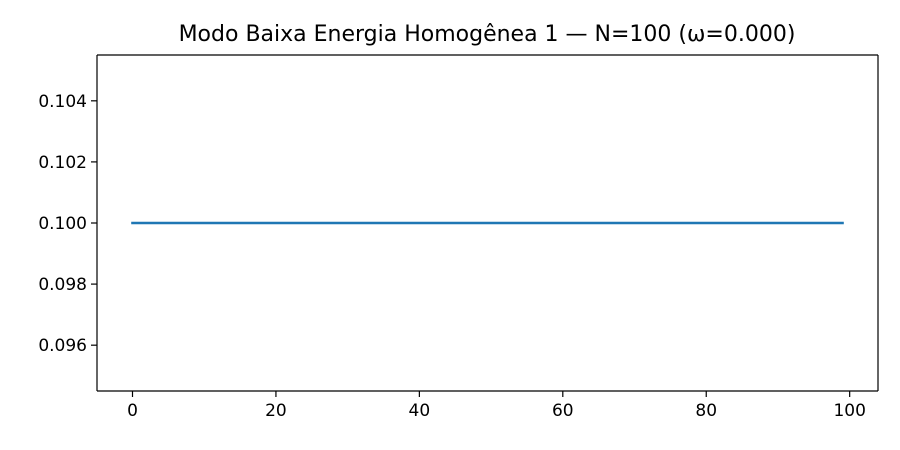 Image resolution: width=900 pixels, height=450 pixels. What do you see at coordinates (849, 411) in the screenshot?
I see `x-tick-label: 100` at bounding box center [849, 411].